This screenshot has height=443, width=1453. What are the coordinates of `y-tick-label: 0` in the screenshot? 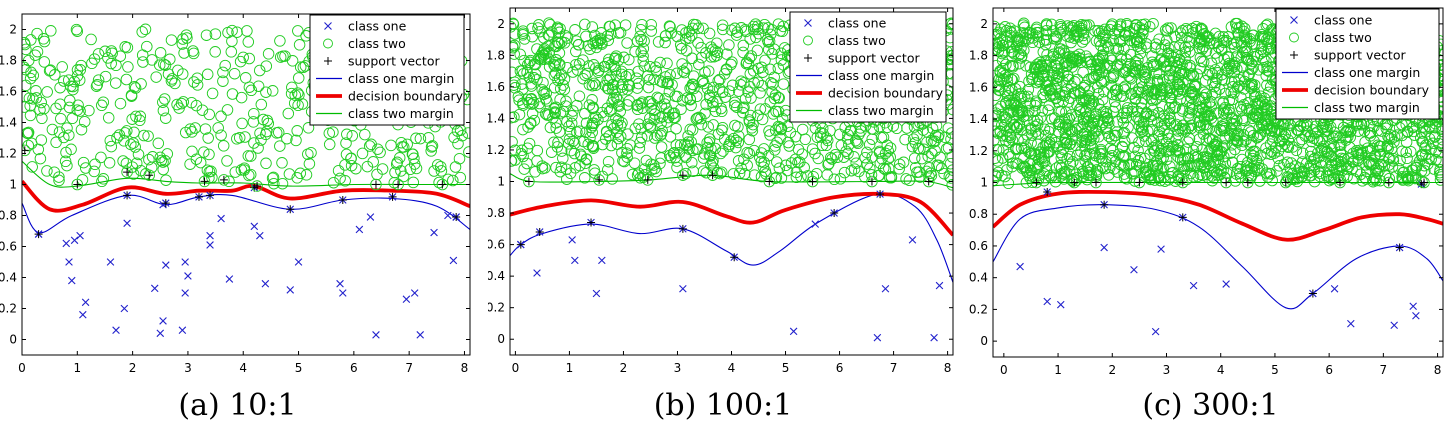 It's located at (13, 340).